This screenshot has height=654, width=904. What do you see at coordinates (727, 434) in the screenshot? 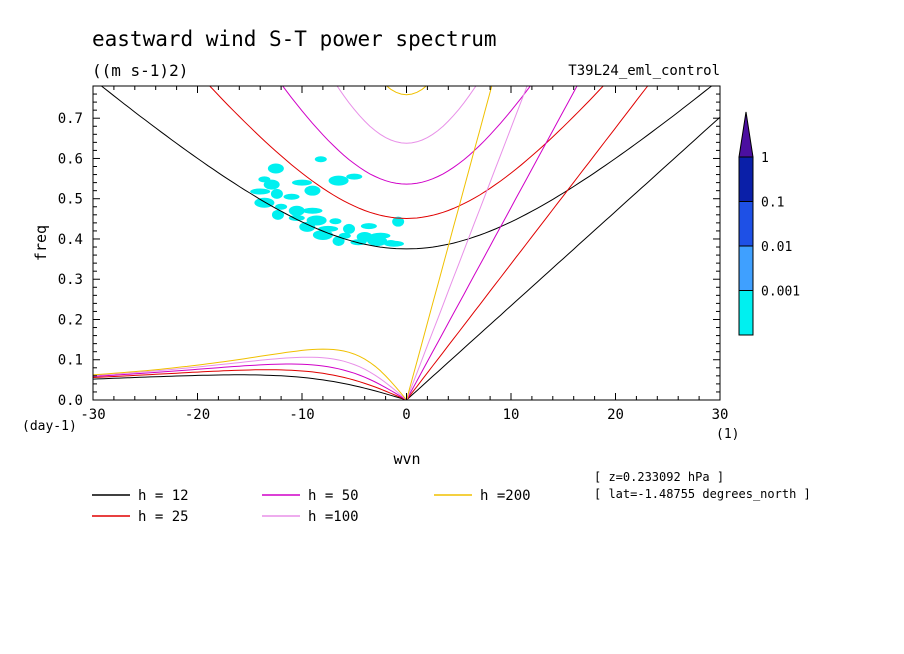
I see `x-unit-label: (1)` at bounding box center [727, 434].